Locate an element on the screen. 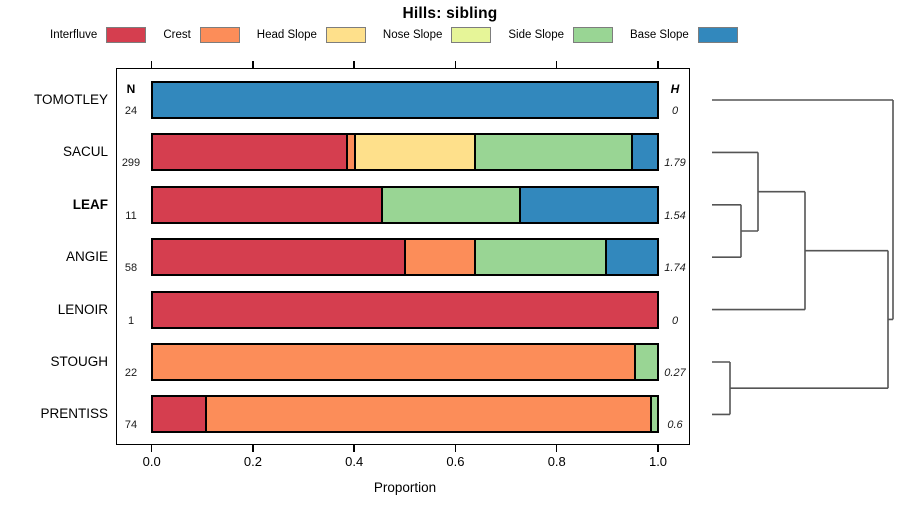 The width and height of the screenshot is (900, 520). category-label: PRENTISS is located at coordinates (74, 414).